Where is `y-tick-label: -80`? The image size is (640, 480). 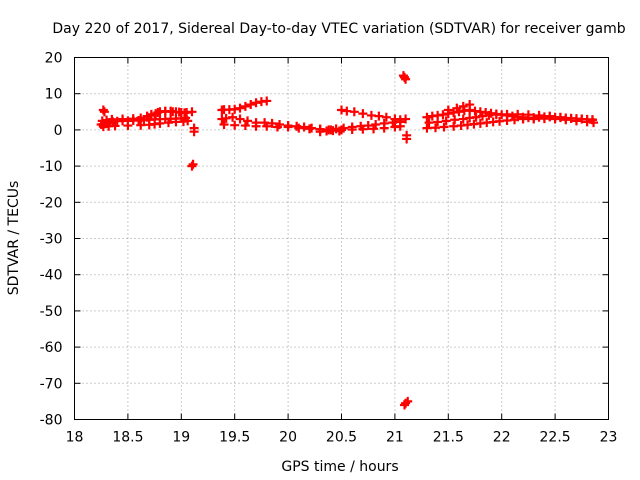 y-tick-label: -80 is located at coordinates (51, 421).